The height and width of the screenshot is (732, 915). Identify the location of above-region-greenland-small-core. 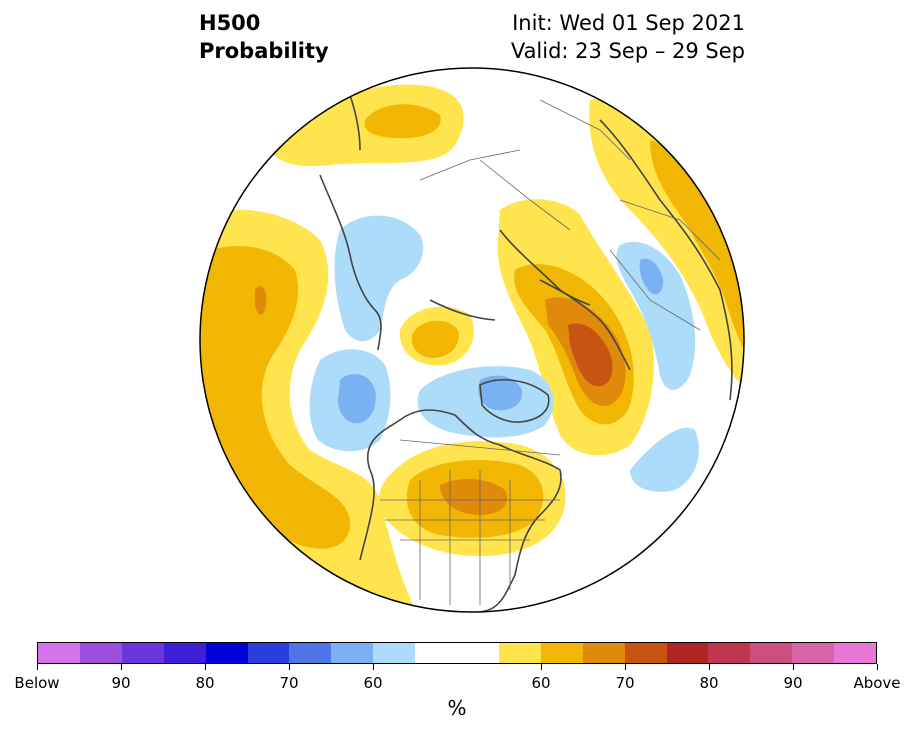
(435, 339).